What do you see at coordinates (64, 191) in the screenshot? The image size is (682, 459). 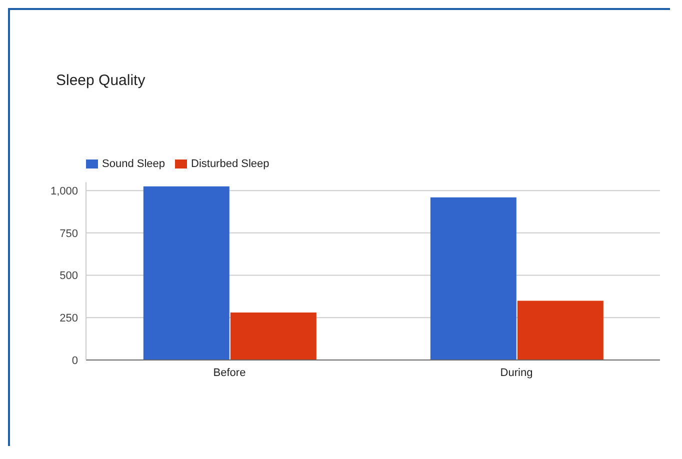 I see `y-tick-label: 1,000` at bounding box center [64, 191].